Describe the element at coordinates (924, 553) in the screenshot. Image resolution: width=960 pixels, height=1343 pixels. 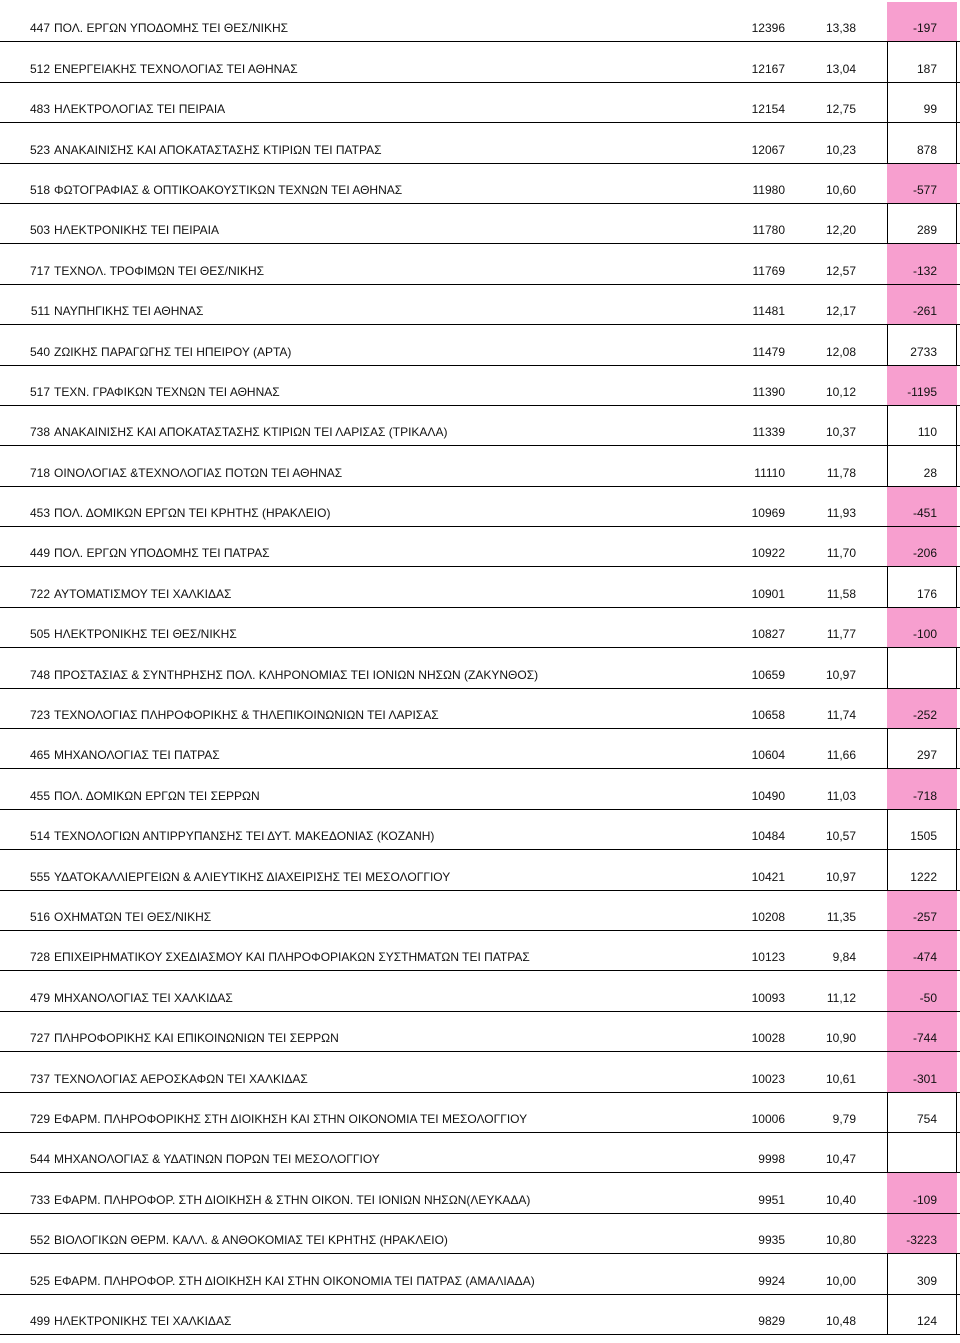
I see `score-difference: -206` at that location.